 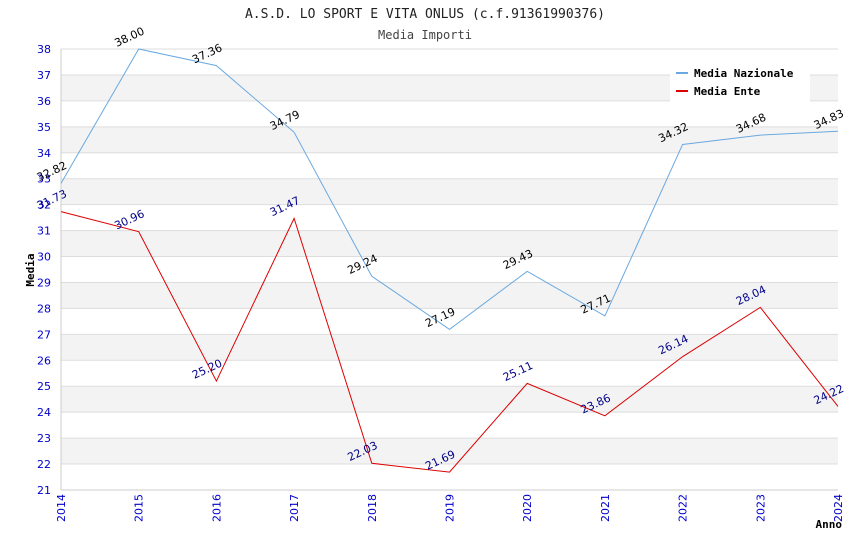 I want to click on legend: Media Nazionale Media Ente, so click(x=740, y=81).